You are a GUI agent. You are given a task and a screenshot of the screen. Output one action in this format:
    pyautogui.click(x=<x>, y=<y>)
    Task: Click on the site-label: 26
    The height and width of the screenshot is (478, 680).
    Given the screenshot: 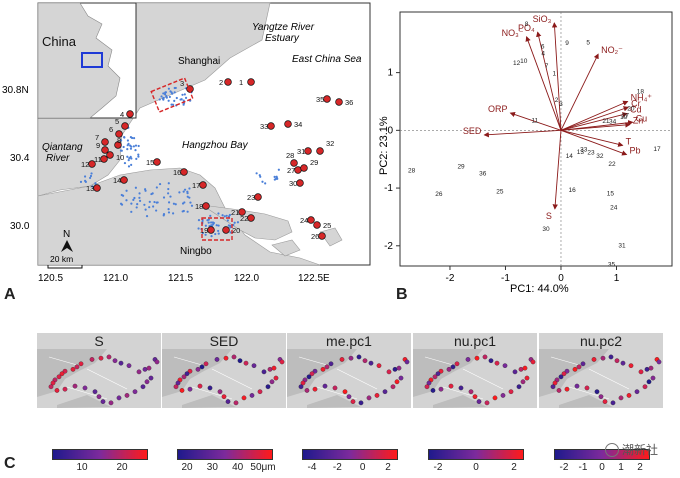 What is the action you would take?
    pyautogui.click(x=315, y=236)
    